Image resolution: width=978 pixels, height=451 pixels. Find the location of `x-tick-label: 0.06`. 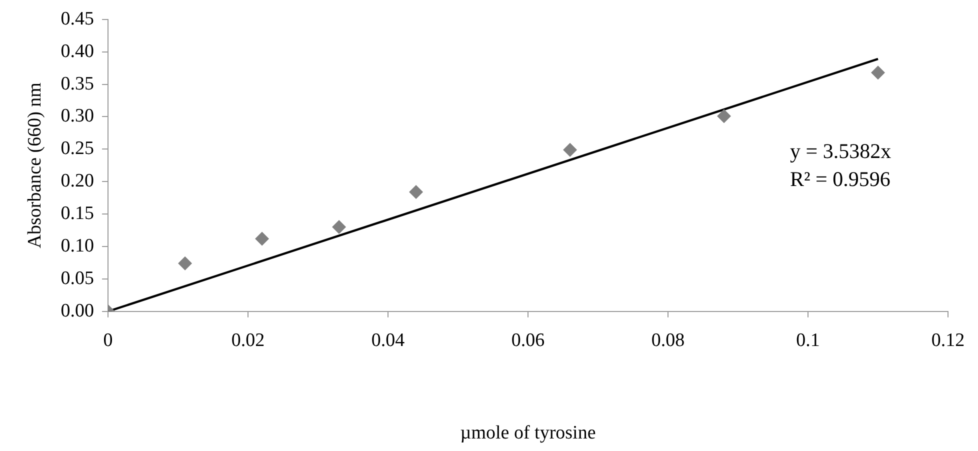

x-tick-label: 0.06 is located at coordinates (528, 340).